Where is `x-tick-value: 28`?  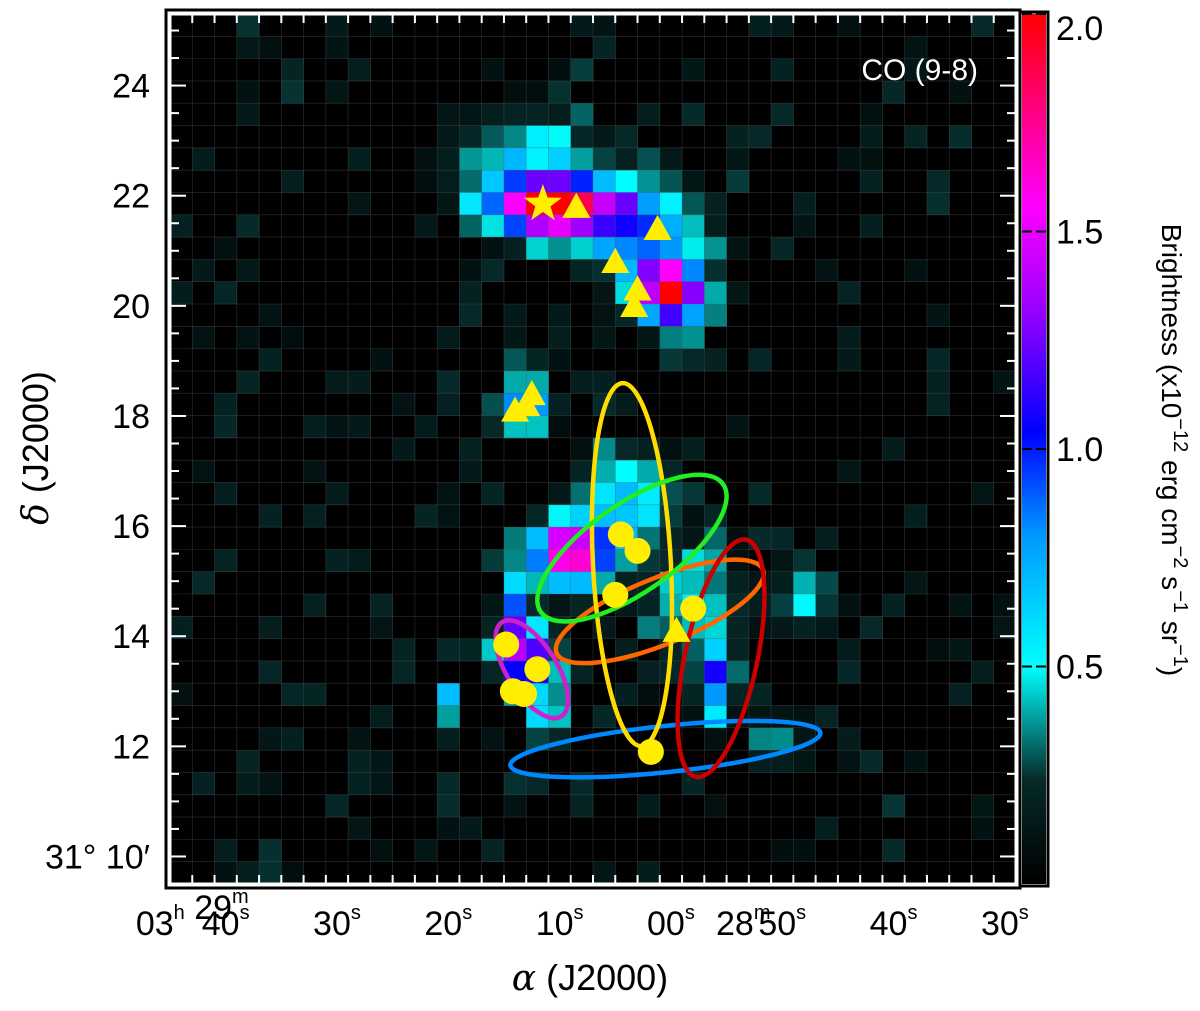
x-tick-value: 28 is located at coordinates (735, 924).